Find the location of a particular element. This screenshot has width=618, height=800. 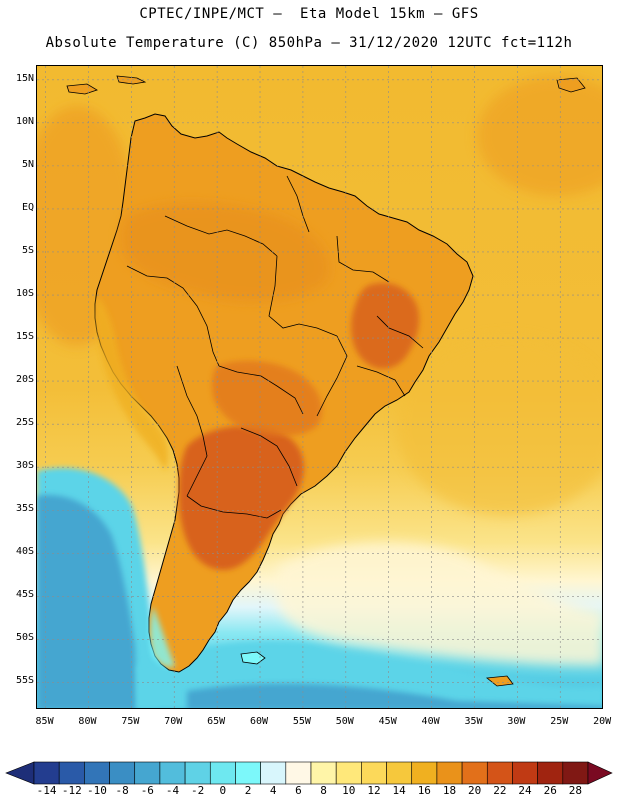

colorbar-label: 10 is located at coordinates (349, 790).